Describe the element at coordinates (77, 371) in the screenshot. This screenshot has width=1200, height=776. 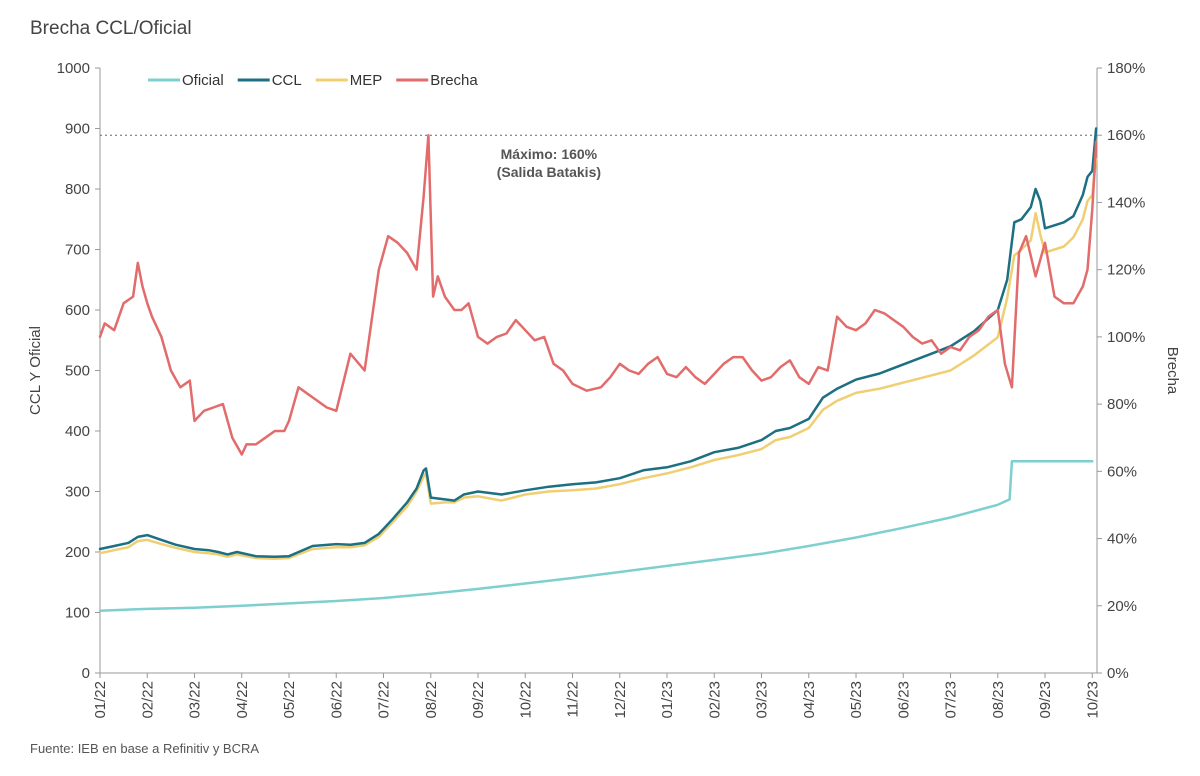
I see `y-tick-label: 500` at that location.